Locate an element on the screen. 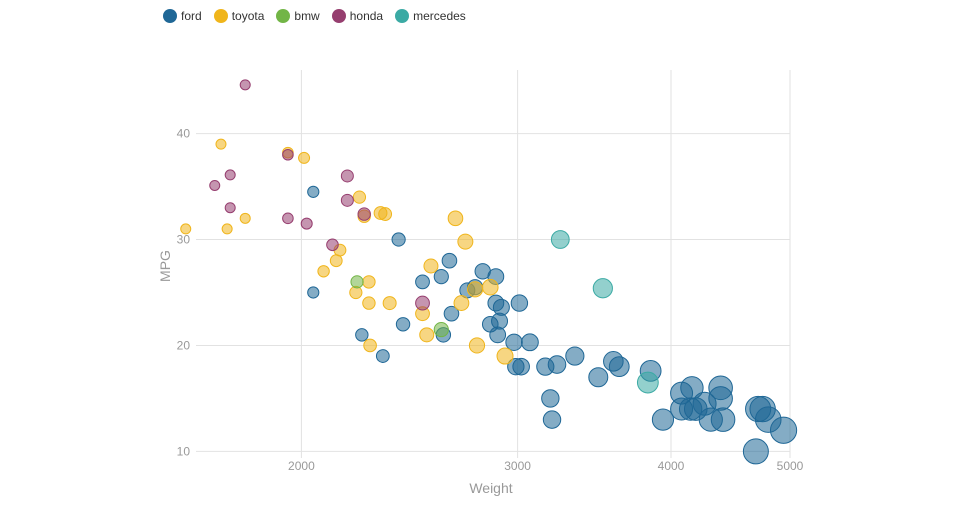 This screenshot has width=962, height=511. legend-item-ford: ford is located at coordinates (182, 16).